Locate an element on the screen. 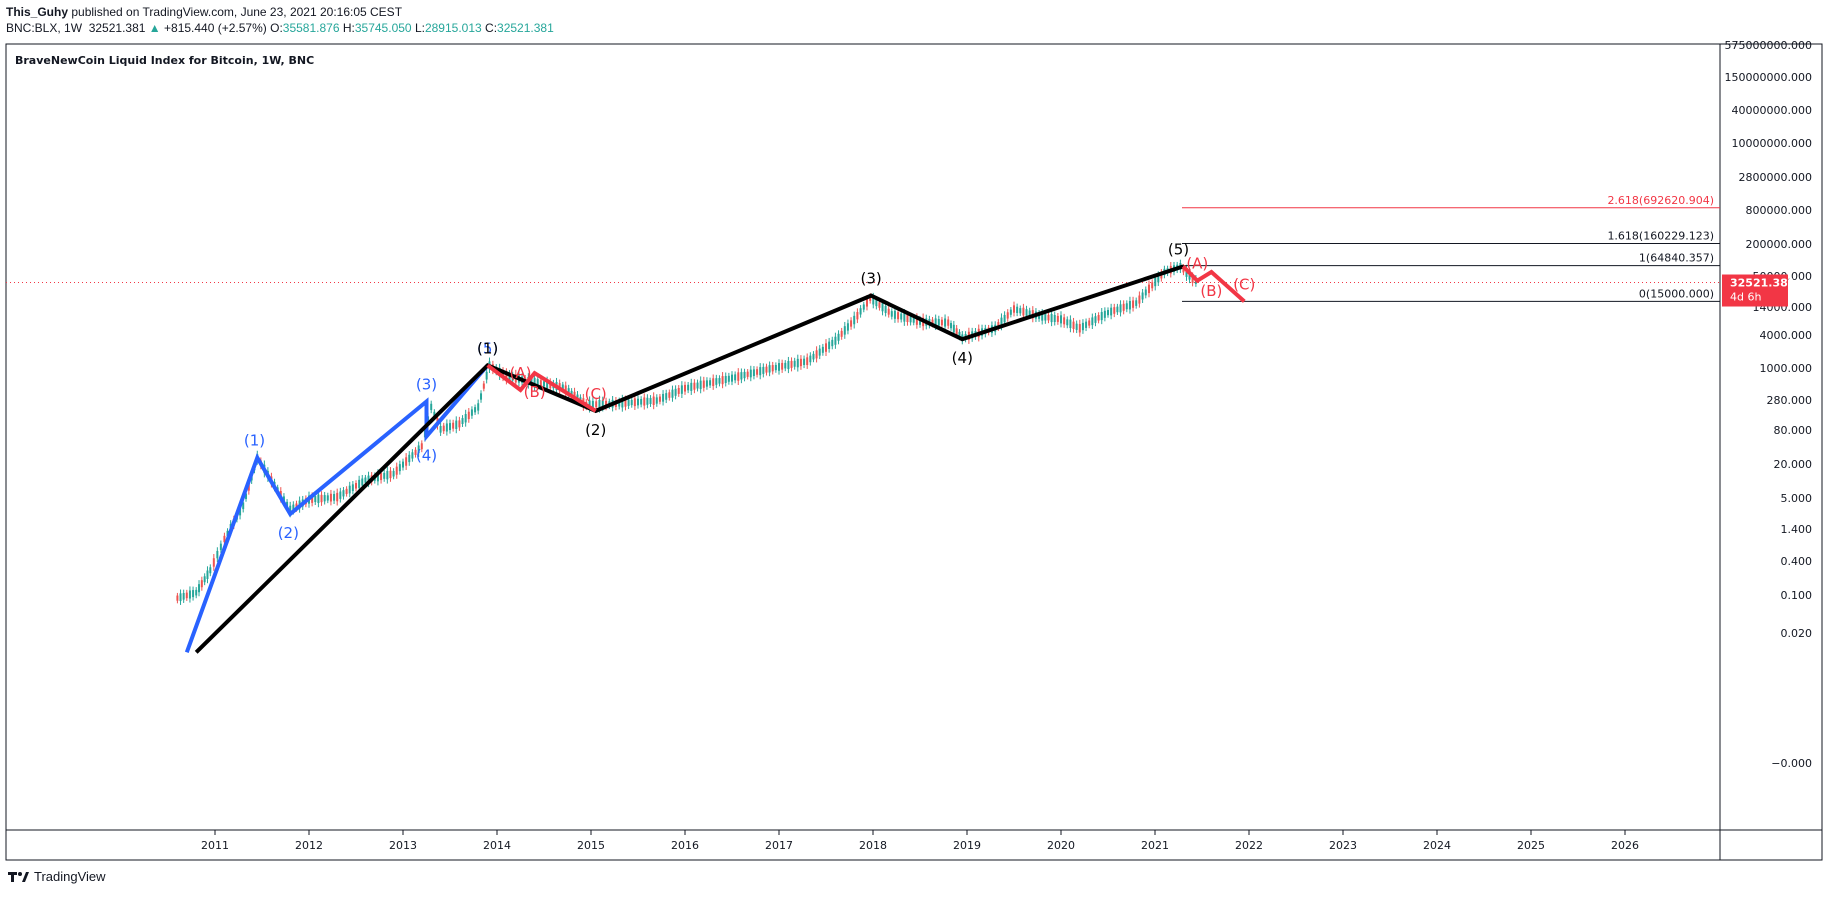 The image size is (1828, 897). wave-label: (C) is located at coordinates (1244, 284).